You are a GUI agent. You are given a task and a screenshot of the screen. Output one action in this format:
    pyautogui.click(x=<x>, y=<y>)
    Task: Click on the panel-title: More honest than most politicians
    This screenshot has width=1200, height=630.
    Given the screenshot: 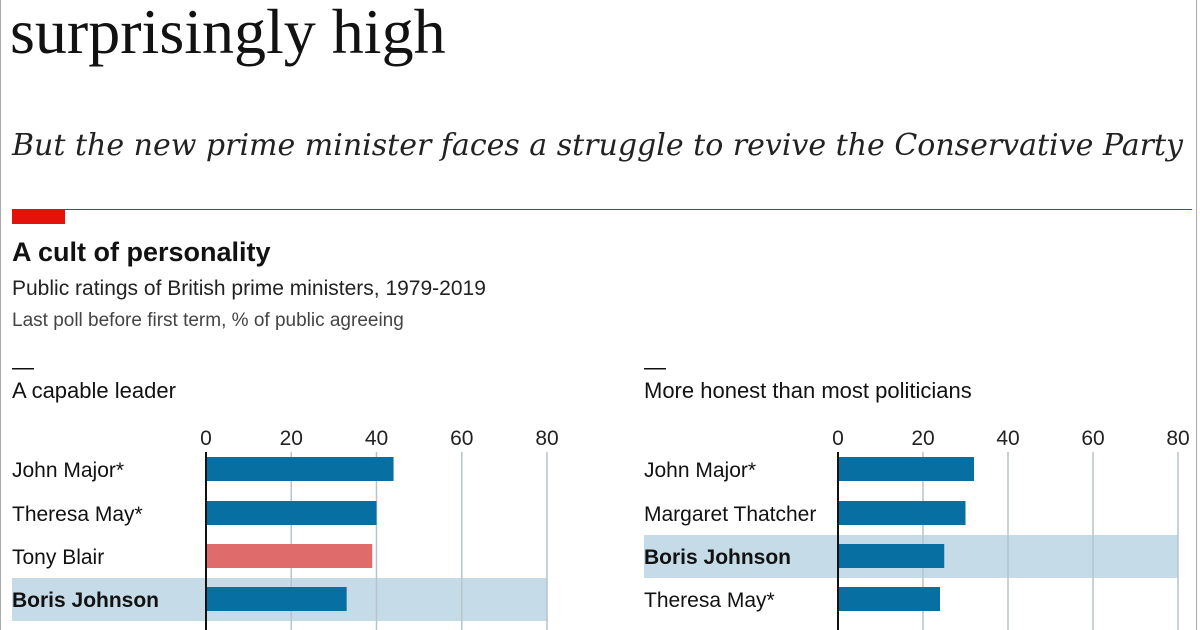 What is the action you would take?
    pyautogui.click(x=808, y=390)
    